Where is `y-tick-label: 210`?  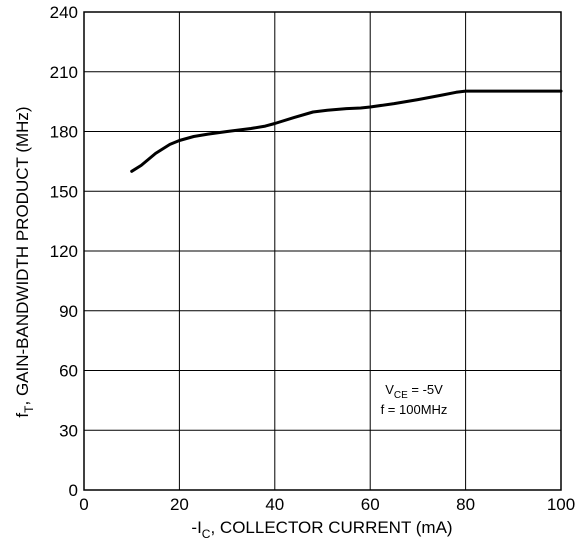
y-tick-label: 210 is located at coordinates (64, 72).